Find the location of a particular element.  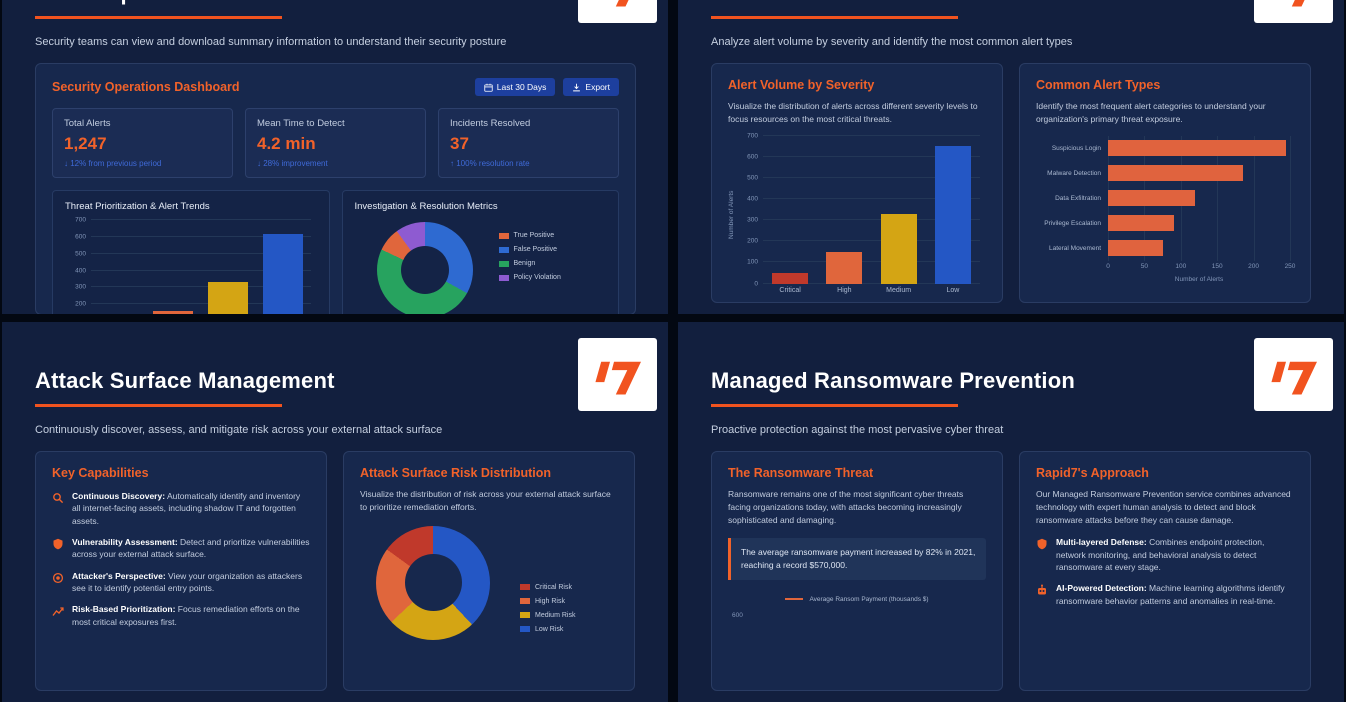

stat-value: 1,247 is located at coordinates (85, 143).